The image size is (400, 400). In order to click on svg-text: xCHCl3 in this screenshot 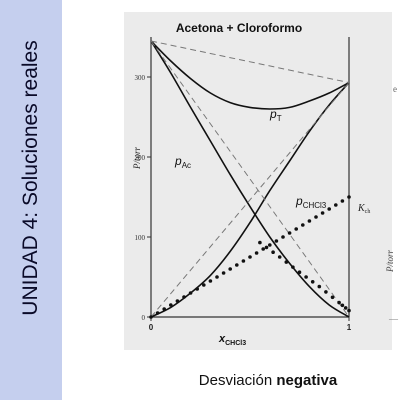, I will do `click(232, 340)`.